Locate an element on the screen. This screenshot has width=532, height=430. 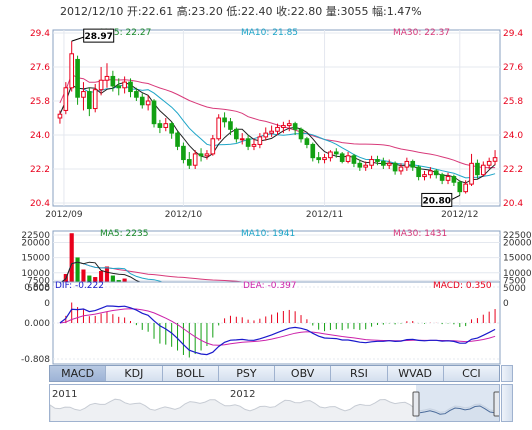
volume-tick-left: 22500 is located at coordinates (35, 236).